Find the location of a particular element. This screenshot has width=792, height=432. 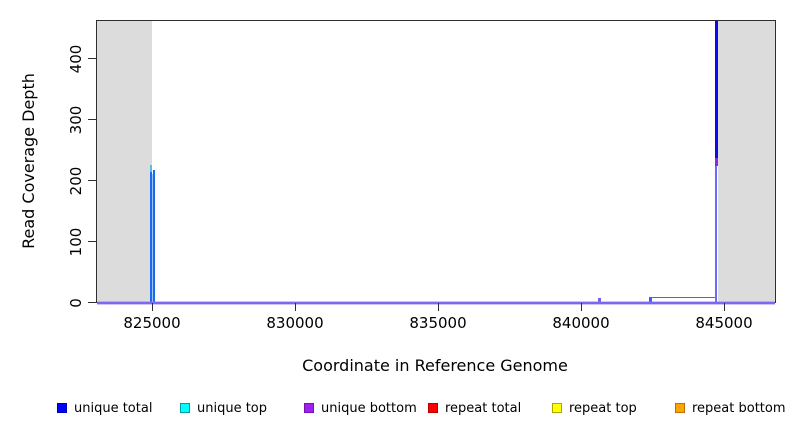

x-tick-label: 825000 is located at coordinates (152, 323).